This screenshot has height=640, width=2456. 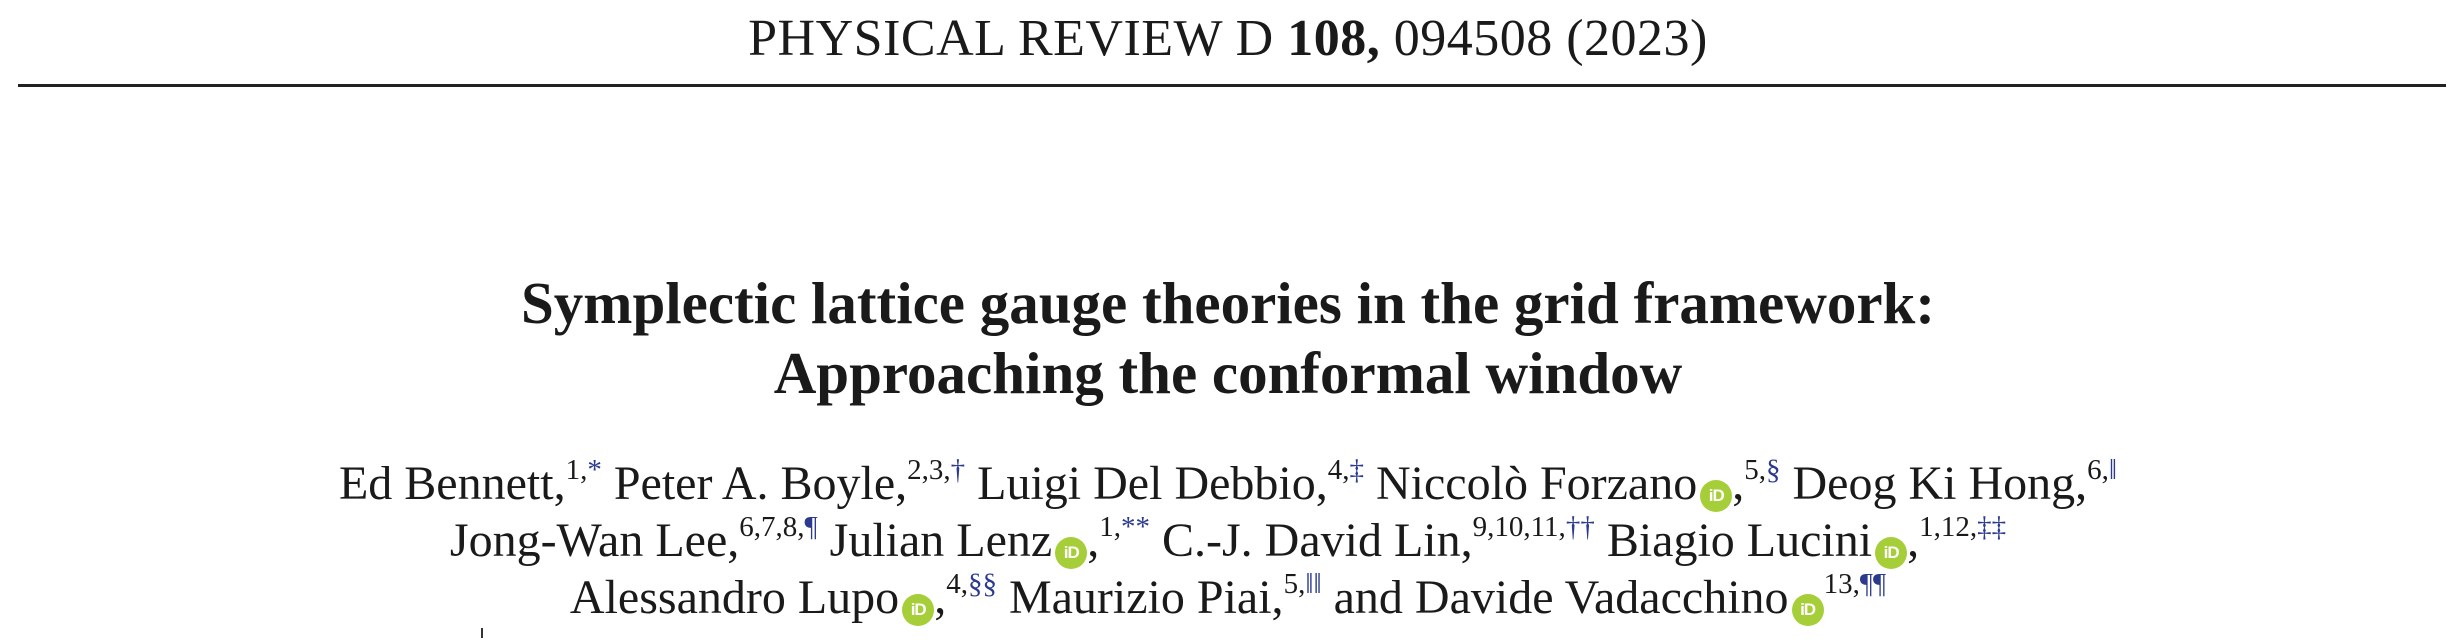 I want to click on author-name: Niccolò Forzano, so click(x=1537, y=483).